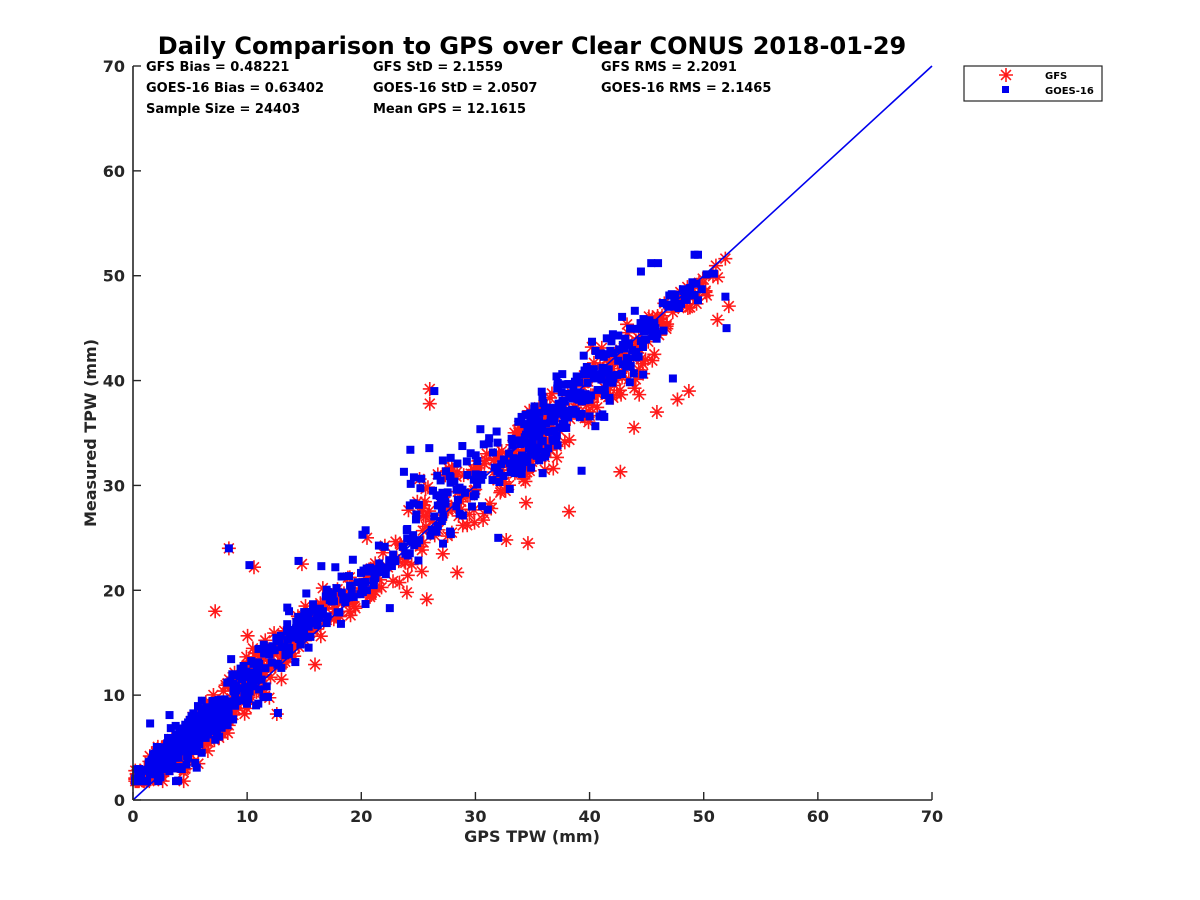 The width and height of the screenshot is (1200, 900). I want to click on x-tick-label: 70, so click(932, 816).